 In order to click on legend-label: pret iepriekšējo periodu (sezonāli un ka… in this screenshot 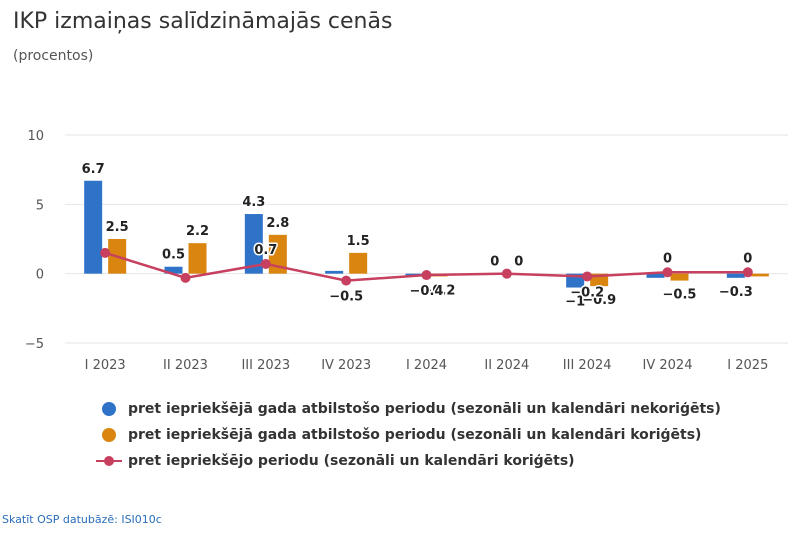, I will do `click(351, 461)`.